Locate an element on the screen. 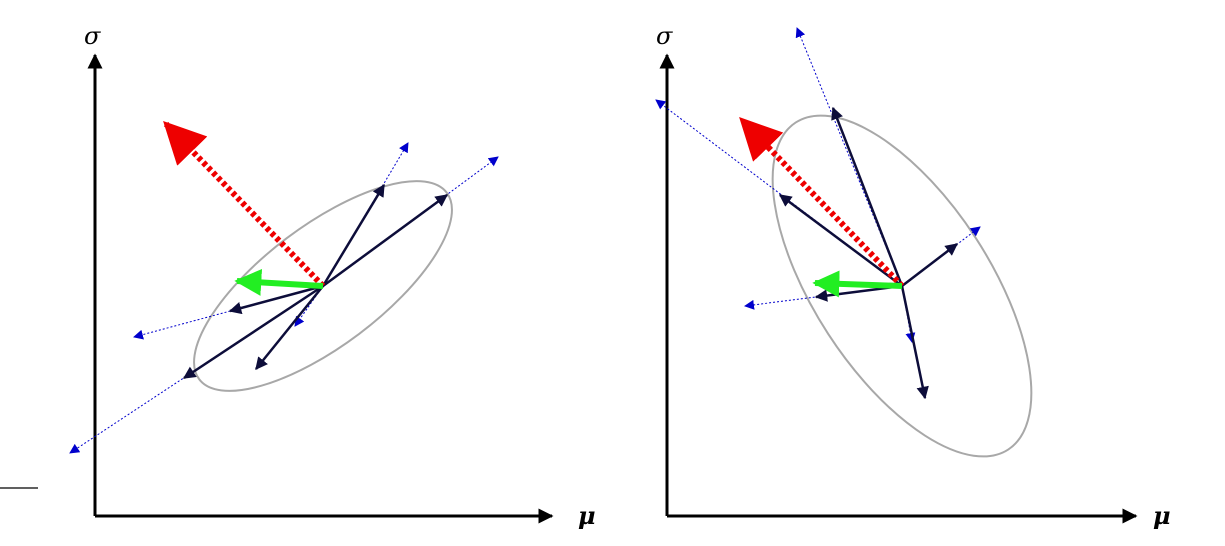  y-axis-label-right: σ is located at coordinates (664, 36).